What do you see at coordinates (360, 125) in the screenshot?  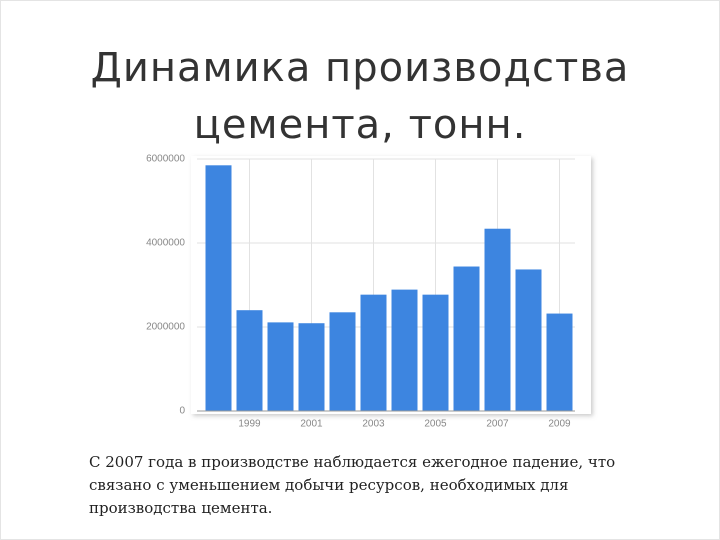 I see `slide-title: цемента, тонн.` at bounding box center [360, 125].